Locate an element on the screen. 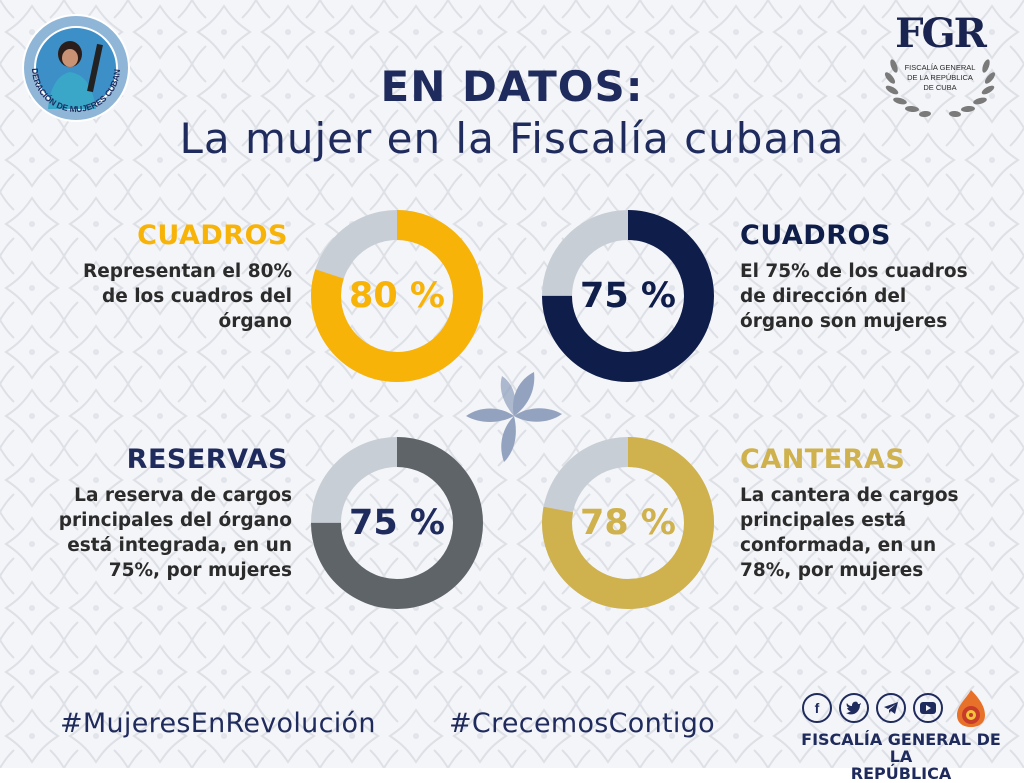 The height and width of the screenshot is (783, 1024). stat-heading-cuadros-1: CUADROS is located at coordinates (212, 235).